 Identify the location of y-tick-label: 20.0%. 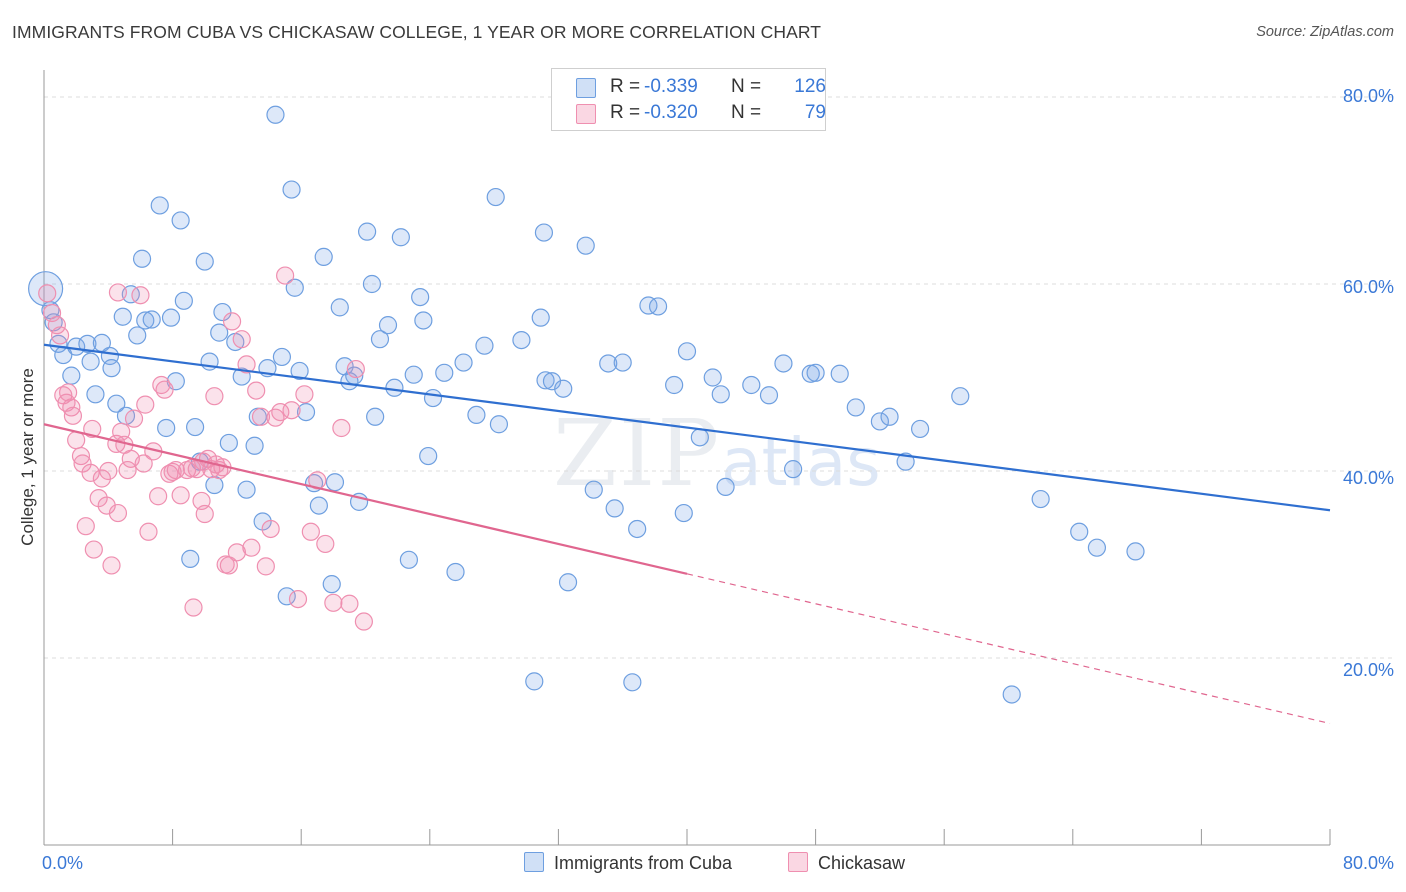
(1368, 670).